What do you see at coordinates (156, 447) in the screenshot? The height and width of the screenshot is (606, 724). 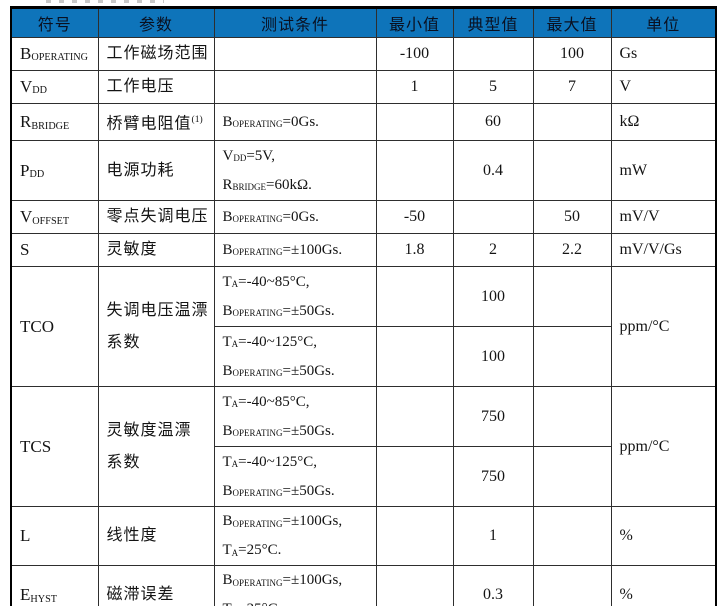 I see `cell-param: 灵敏度温漂 系数` at bounding box center [156, 447].